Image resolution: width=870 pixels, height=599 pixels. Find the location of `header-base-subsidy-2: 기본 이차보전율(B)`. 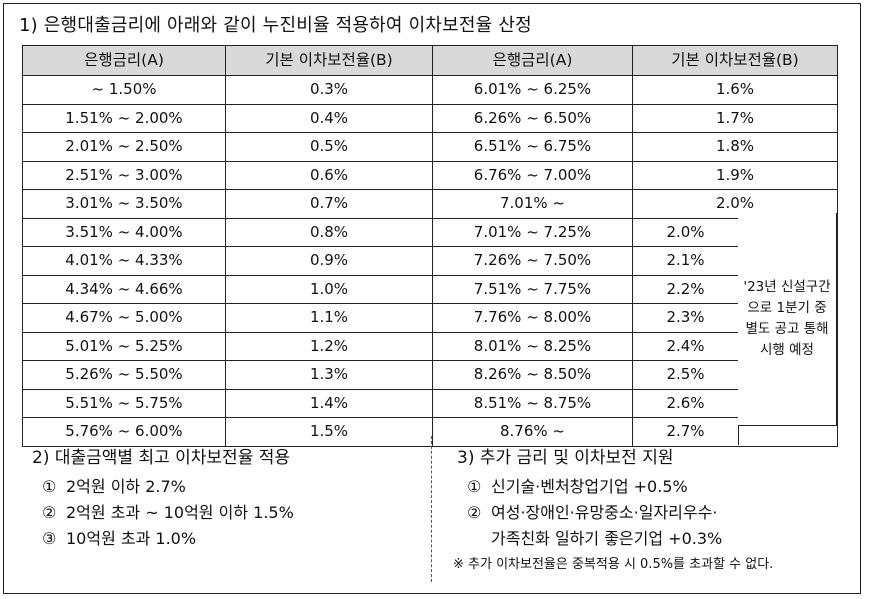

header-base-subsidy-2: 기본 이차보전율(B) is located at coordinates (735, 60).